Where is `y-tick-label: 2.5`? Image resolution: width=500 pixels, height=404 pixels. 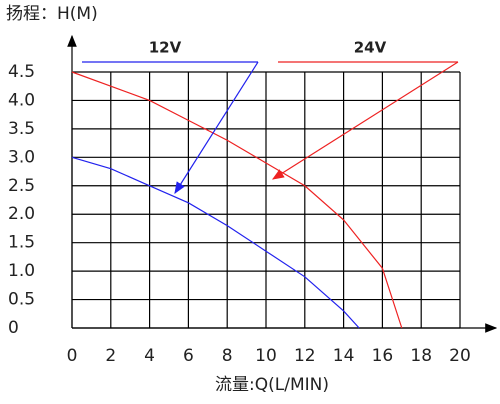 y-tick-label: 2.5 is located at coordinates (21, 186).